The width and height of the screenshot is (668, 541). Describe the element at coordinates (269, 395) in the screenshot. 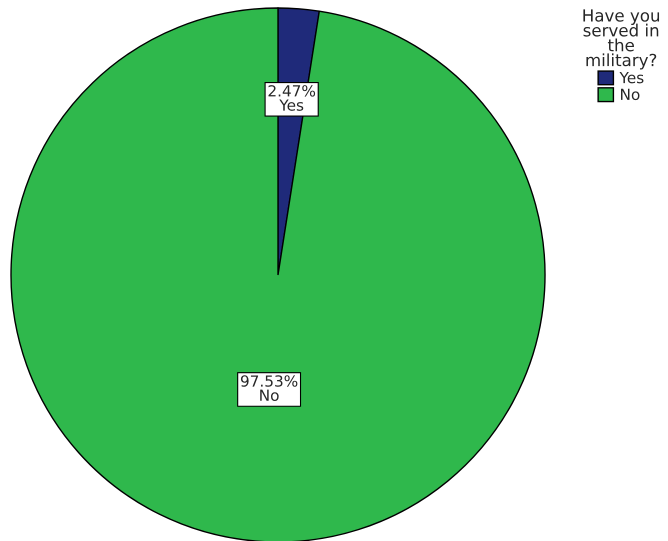

I see `slice-label: No` at that location.